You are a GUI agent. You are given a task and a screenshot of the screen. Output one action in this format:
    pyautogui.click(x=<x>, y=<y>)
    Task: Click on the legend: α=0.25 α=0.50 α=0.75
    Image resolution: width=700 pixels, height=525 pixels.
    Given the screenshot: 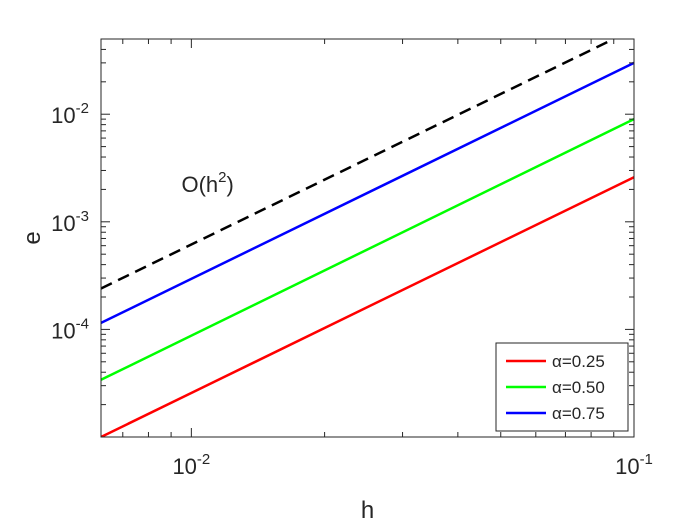 What is the action you would take?
    pyautogui.click(x=562, y=387)
    